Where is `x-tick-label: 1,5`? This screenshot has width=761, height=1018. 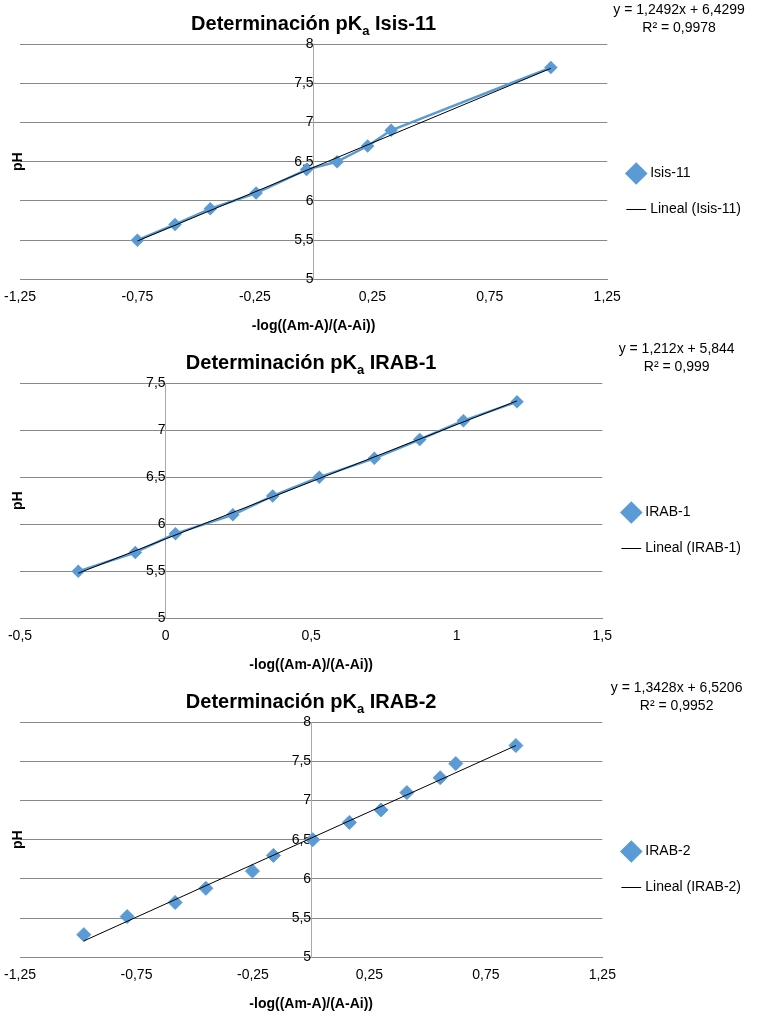 x-tick-label: 1,5 is located at coordinates (602, 634).